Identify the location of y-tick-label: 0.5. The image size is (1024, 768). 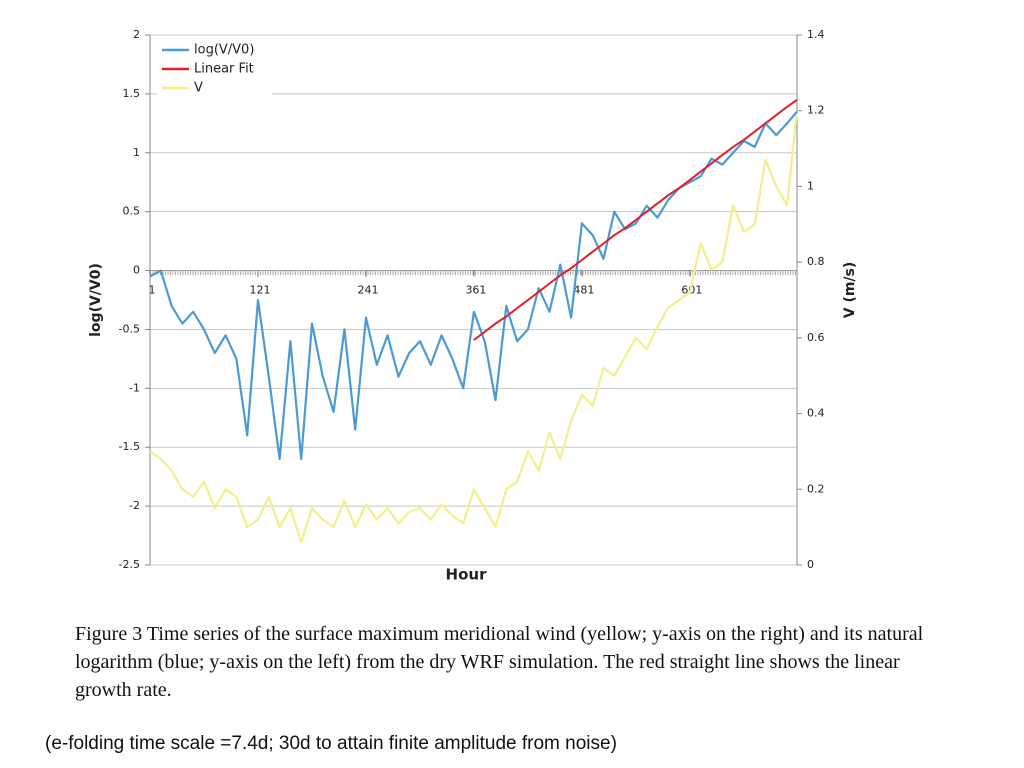
(132, 211).